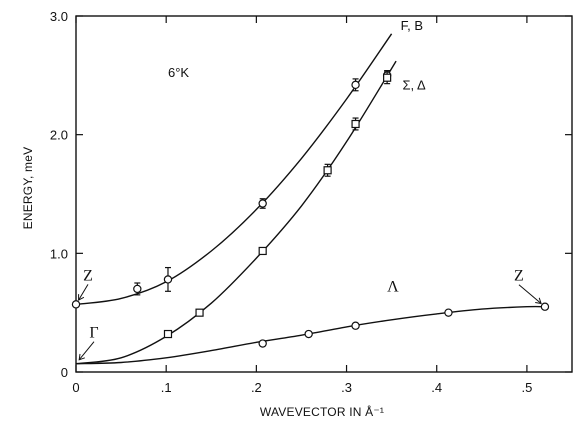  Describe the element at coordinates (59, 135) in the screenshot. I see `y-tick-label-2: 2.0` at that location.